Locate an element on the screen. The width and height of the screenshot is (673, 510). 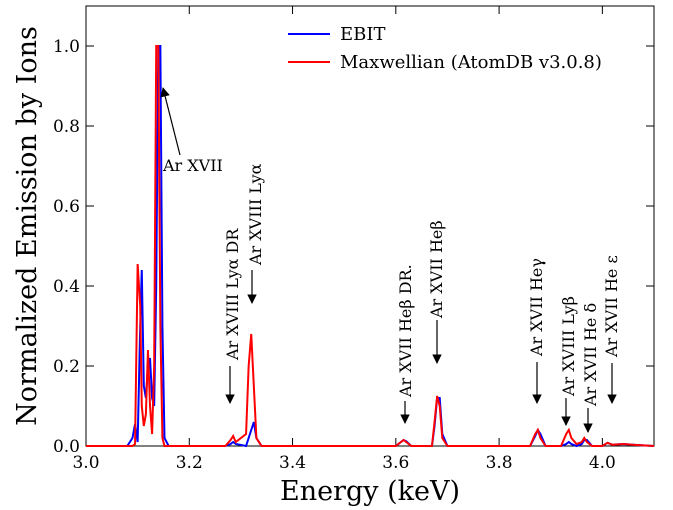
y-tick-label: 0.4 is located at coordinates (66, 287).